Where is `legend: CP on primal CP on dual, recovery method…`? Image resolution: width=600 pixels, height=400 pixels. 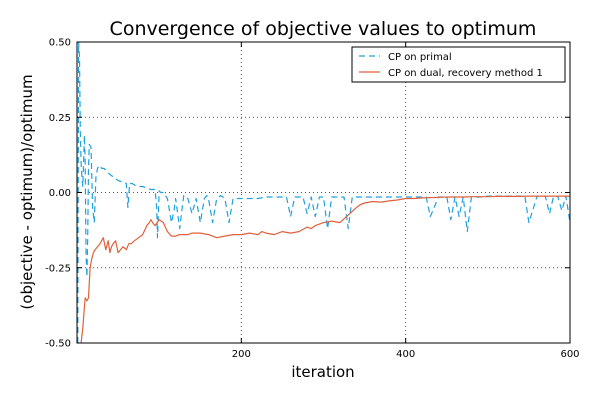 legend: CP on primal CP on dual, recovery method… is located at coordinates (458, 64).